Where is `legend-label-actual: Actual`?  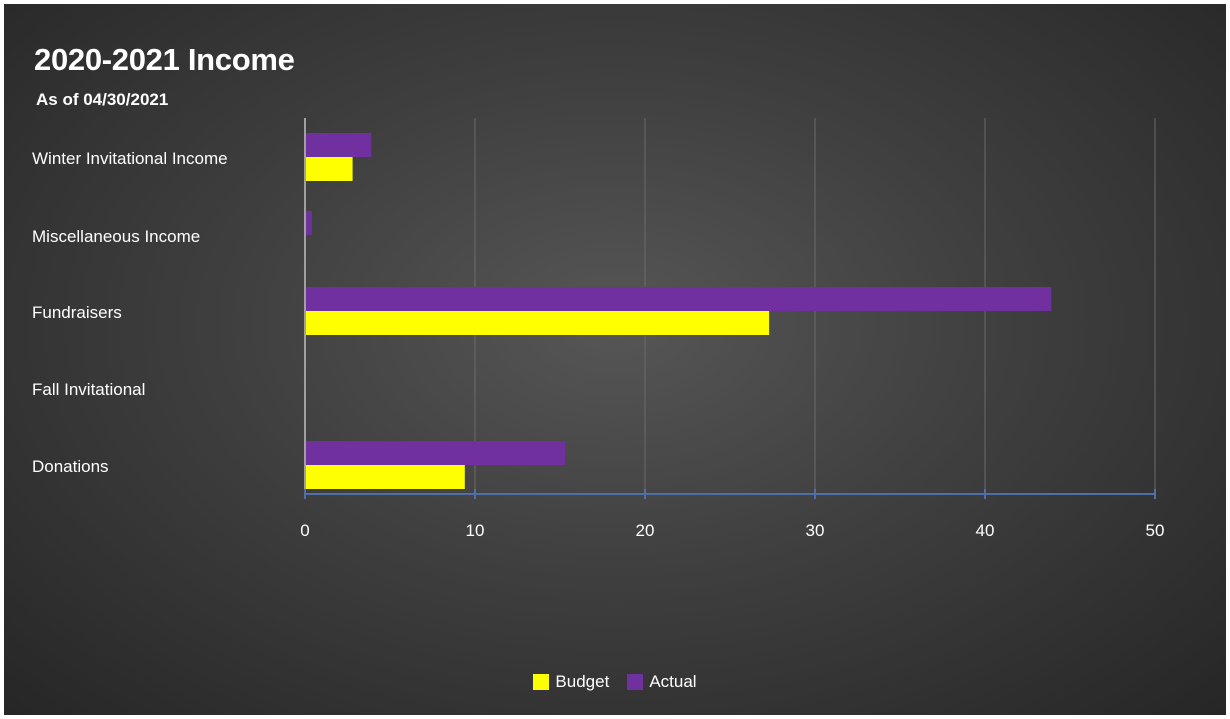
legend-label-actual: Actual is located at coordinates (673, 681).